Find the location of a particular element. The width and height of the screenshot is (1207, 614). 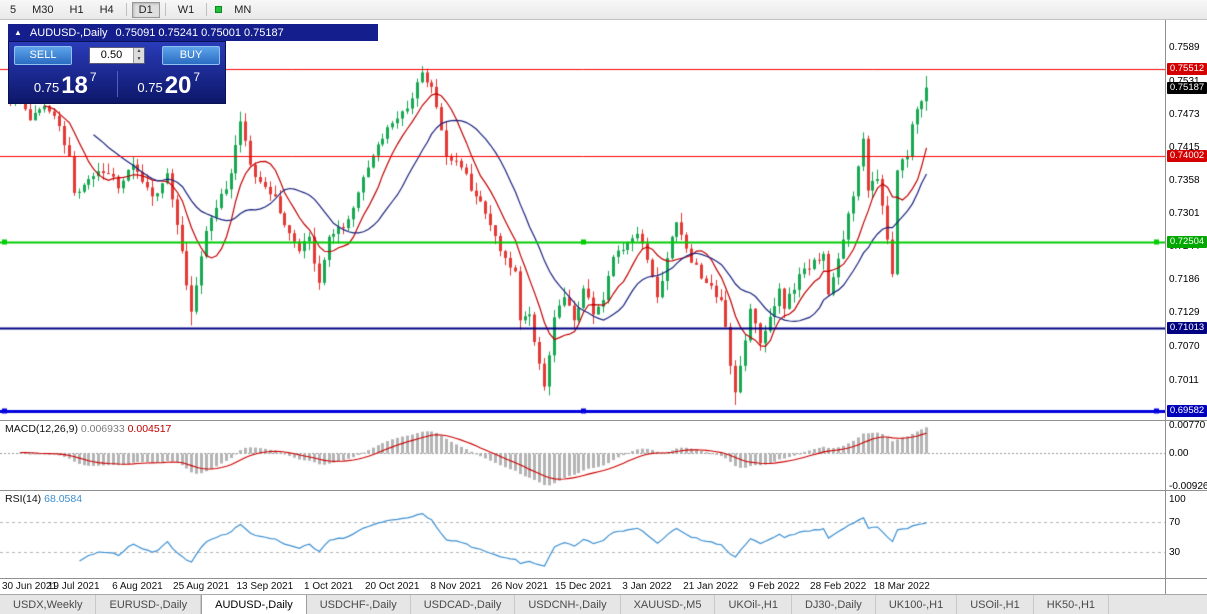

rsi-canvas is located at coordinates (582, 534).